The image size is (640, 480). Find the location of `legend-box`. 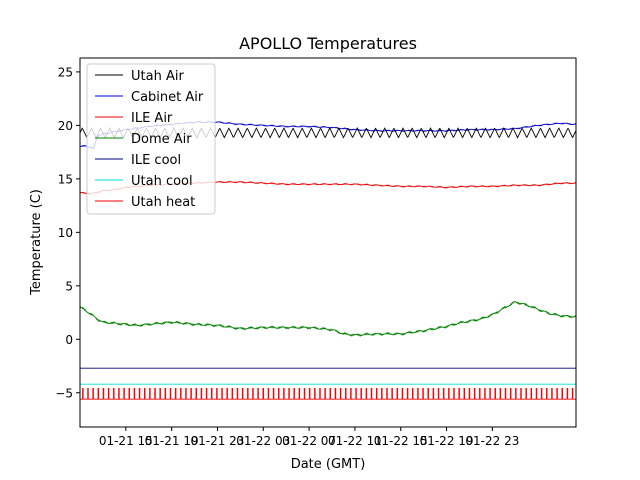

legend-box is located at coordinates (151, 139).